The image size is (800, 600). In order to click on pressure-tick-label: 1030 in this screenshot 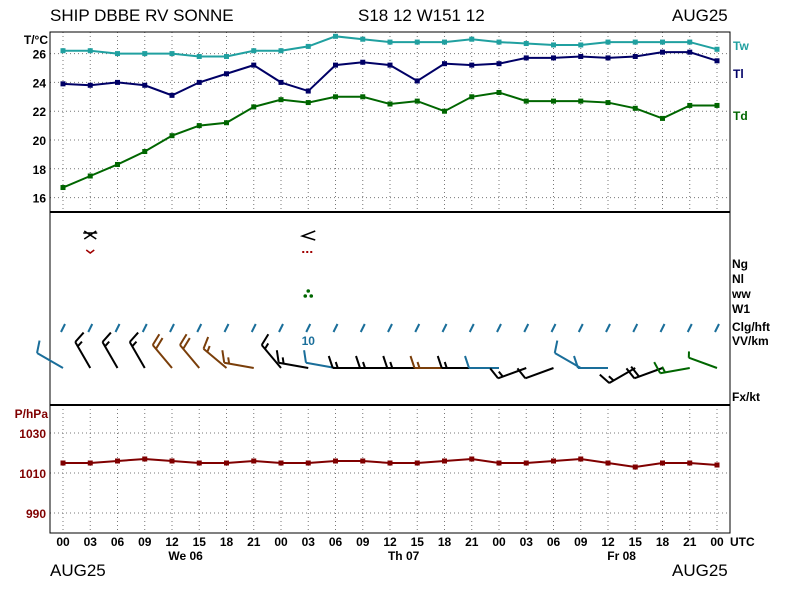, I will do `click(32, 434)`.